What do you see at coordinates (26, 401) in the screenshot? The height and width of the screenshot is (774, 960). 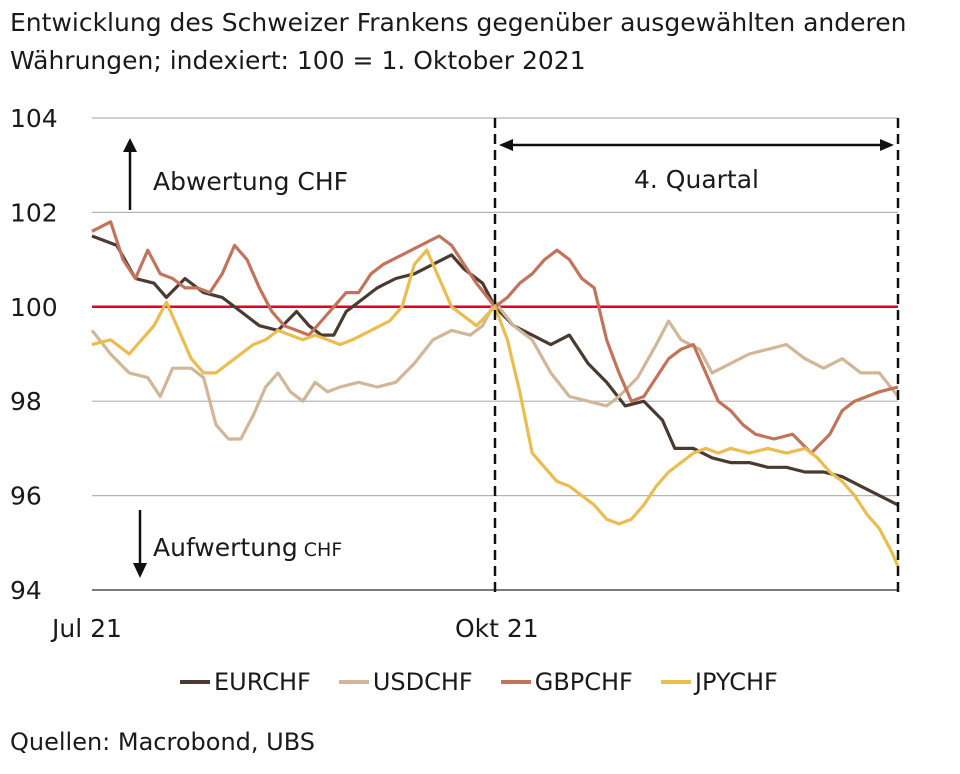 I see `y-tick-label-98: 98` at bounding box center [26, 401].